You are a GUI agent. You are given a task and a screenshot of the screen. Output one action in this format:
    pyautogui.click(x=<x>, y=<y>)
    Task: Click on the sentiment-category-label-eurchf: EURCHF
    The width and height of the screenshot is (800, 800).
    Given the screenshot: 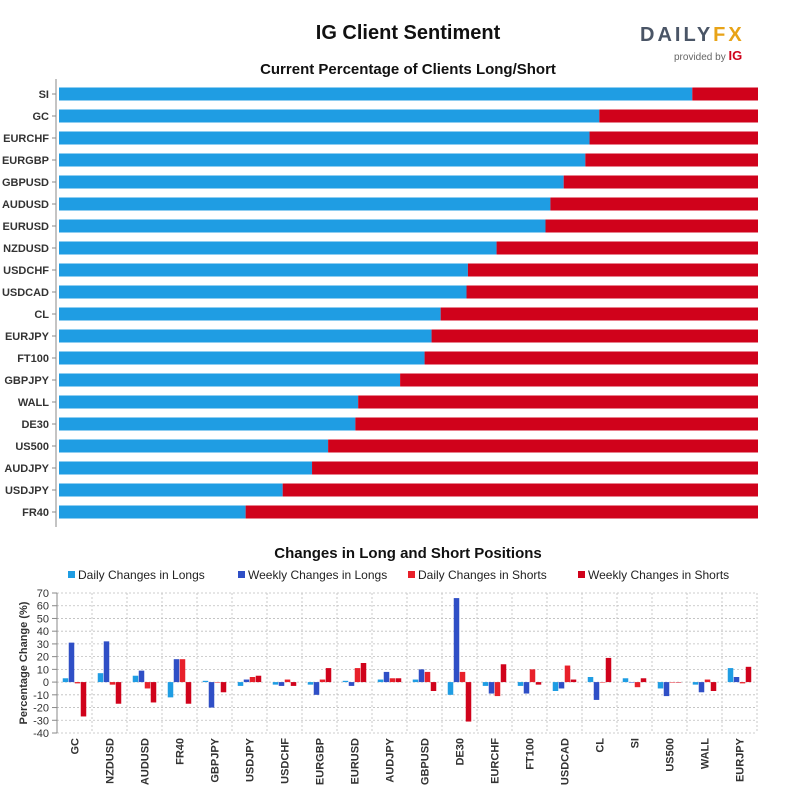 What is the action you would take?
    pyautogui.click(x=26, y=139)
    